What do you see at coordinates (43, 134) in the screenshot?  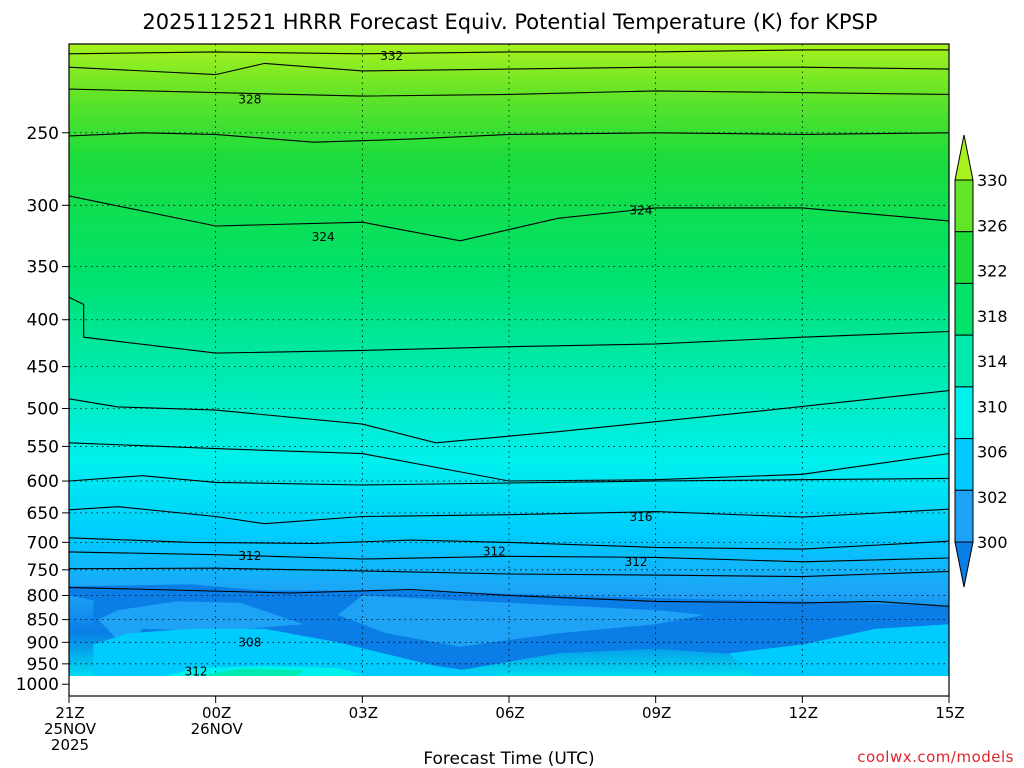 I see `y-tick-label-250: 250` at bounding box center [43, 134].